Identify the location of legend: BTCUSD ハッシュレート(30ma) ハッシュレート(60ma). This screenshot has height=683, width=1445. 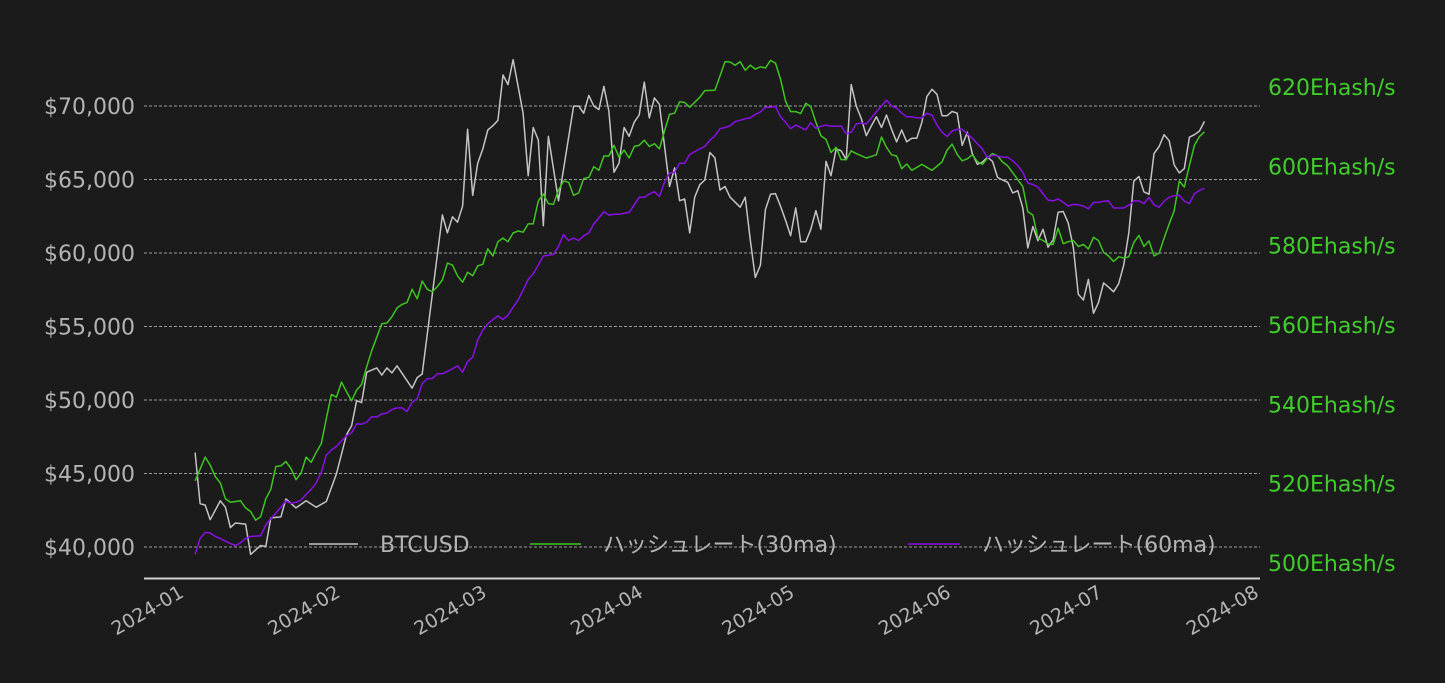
(762, 545).